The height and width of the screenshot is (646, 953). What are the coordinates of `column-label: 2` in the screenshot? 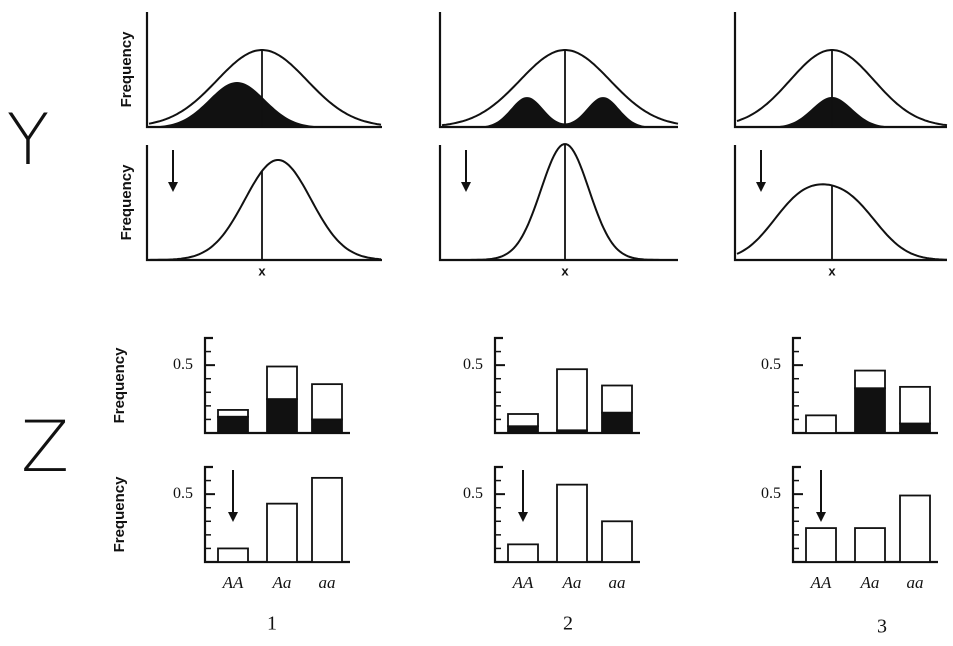 It's located at (568, 624).